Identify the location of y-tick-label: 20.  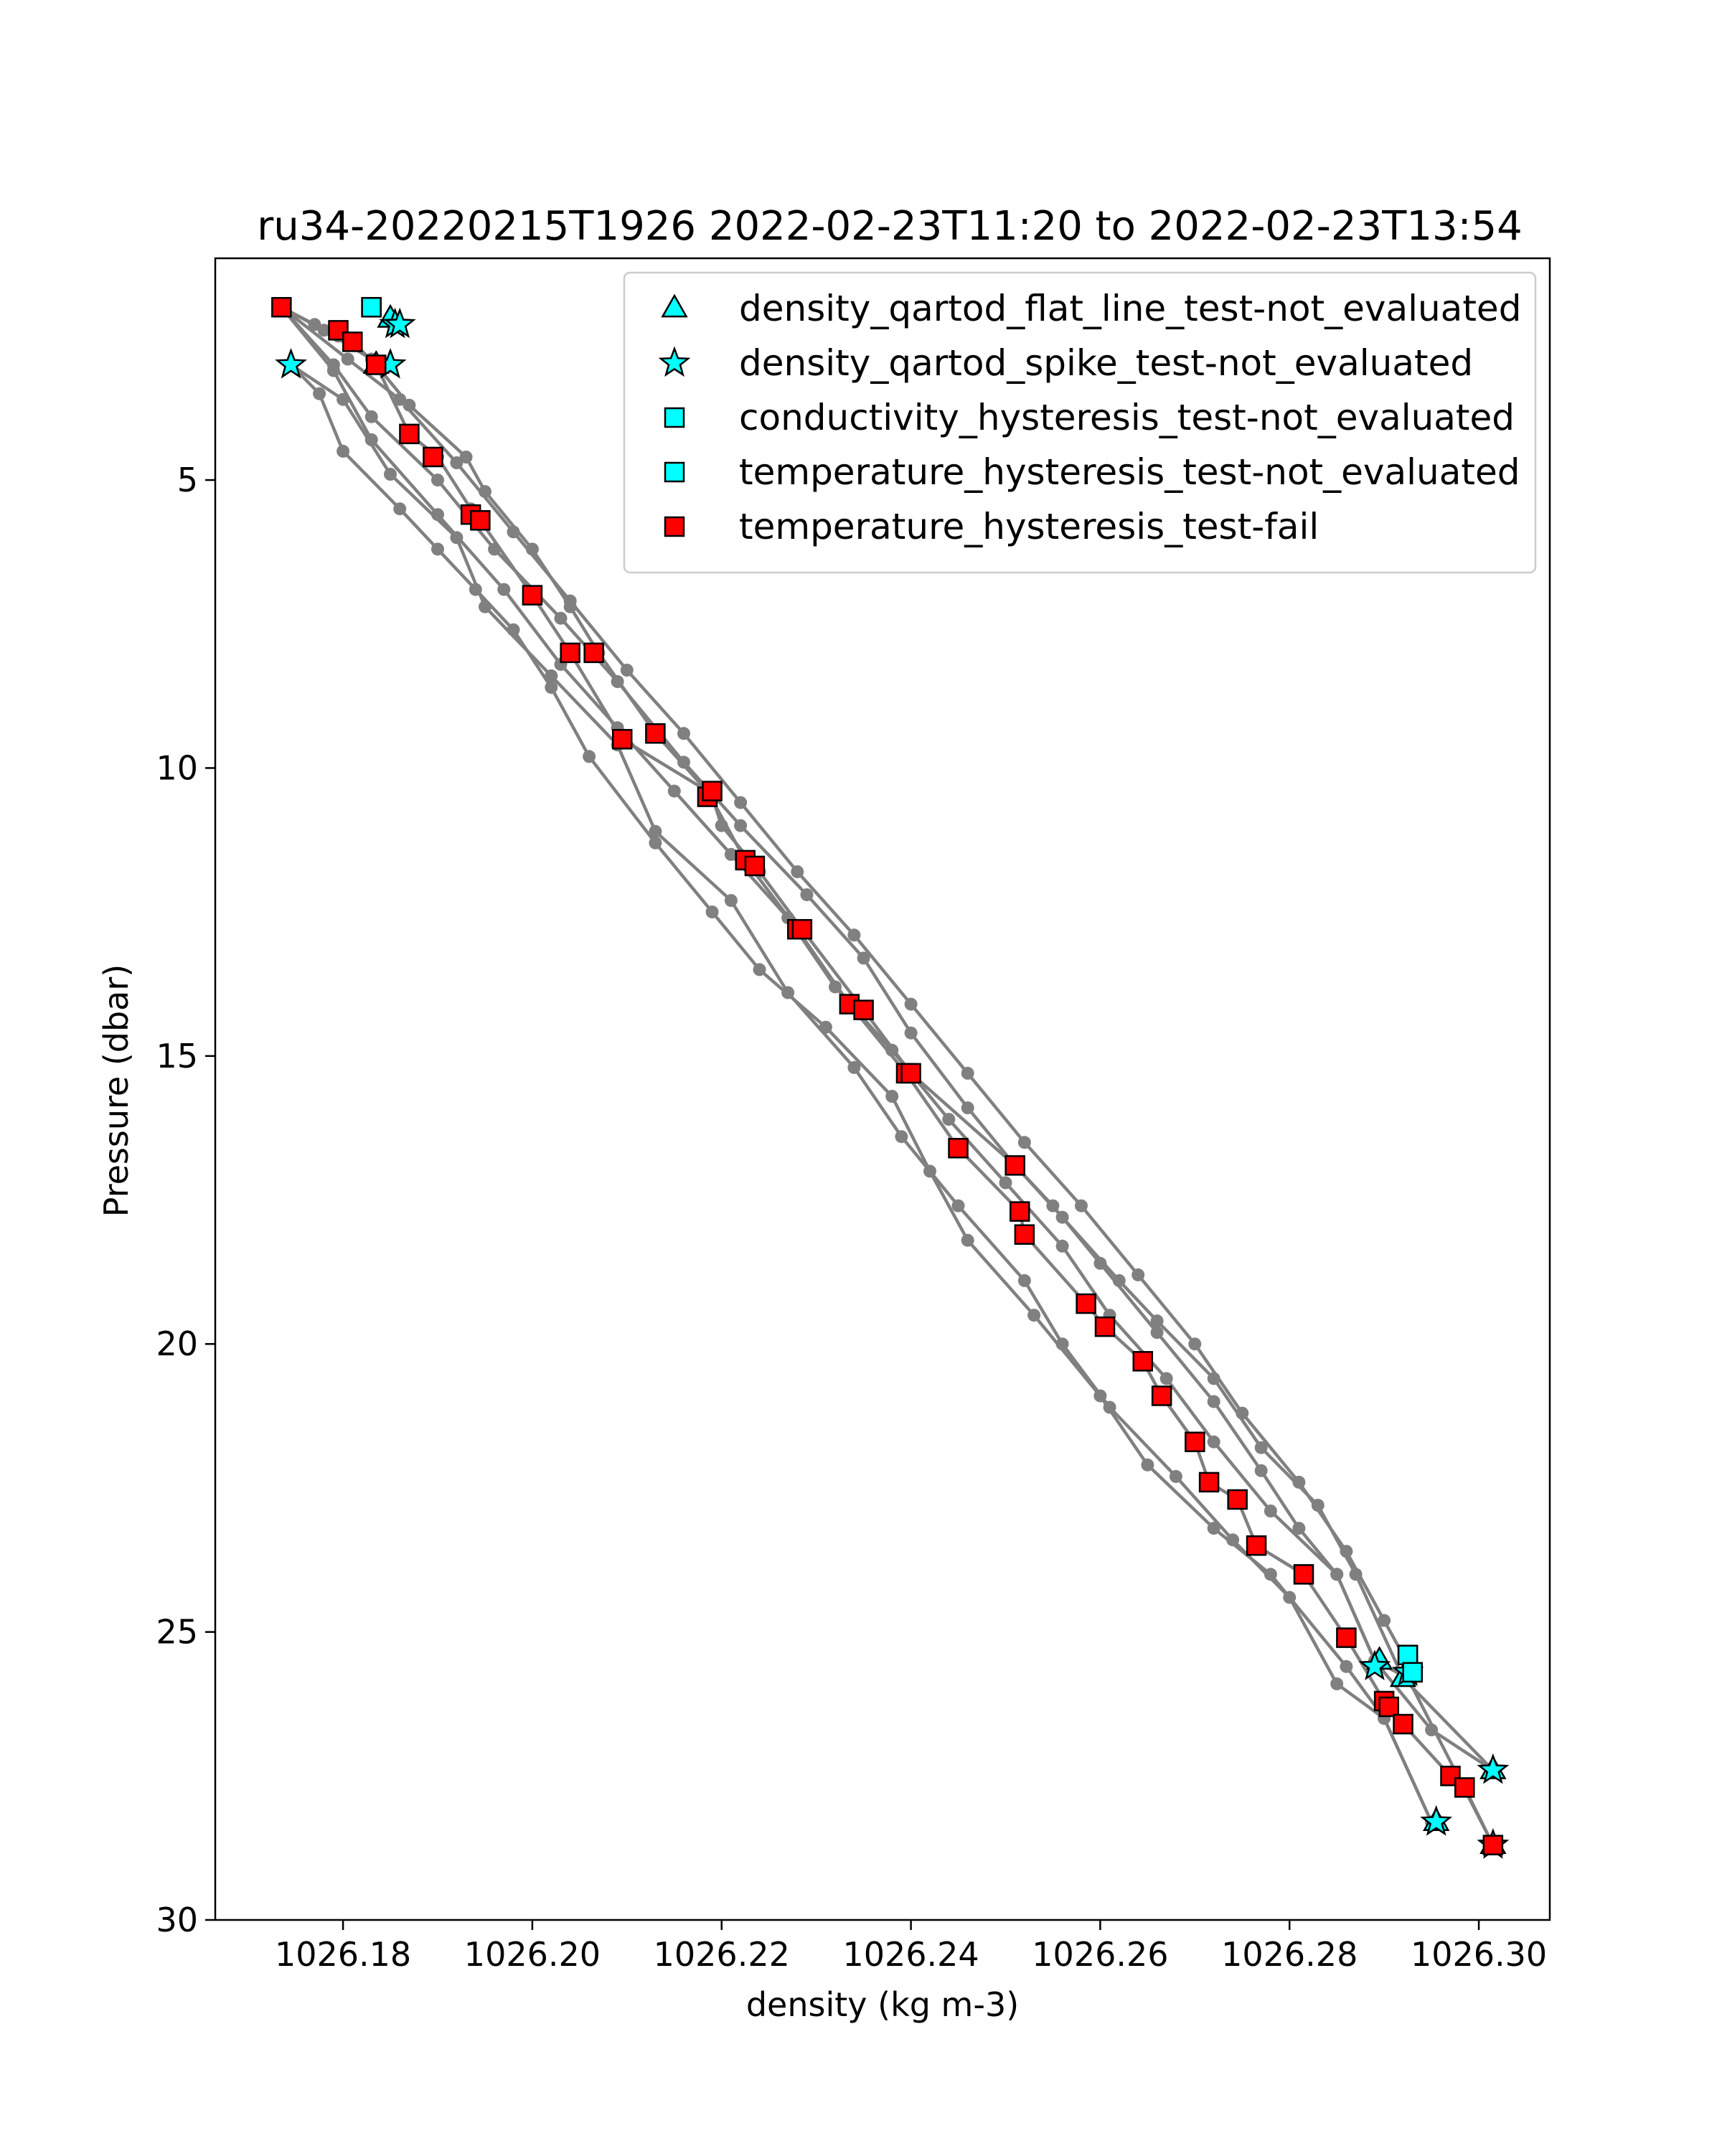
(177, 1344).